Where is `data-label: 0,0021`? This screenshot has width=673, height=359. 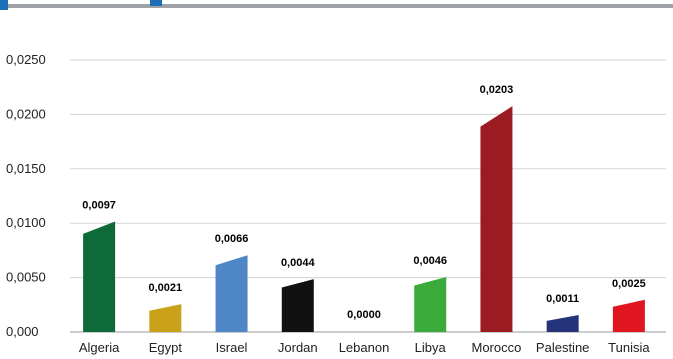
data-label: 0,0021 is located at coordinates (166, 288).